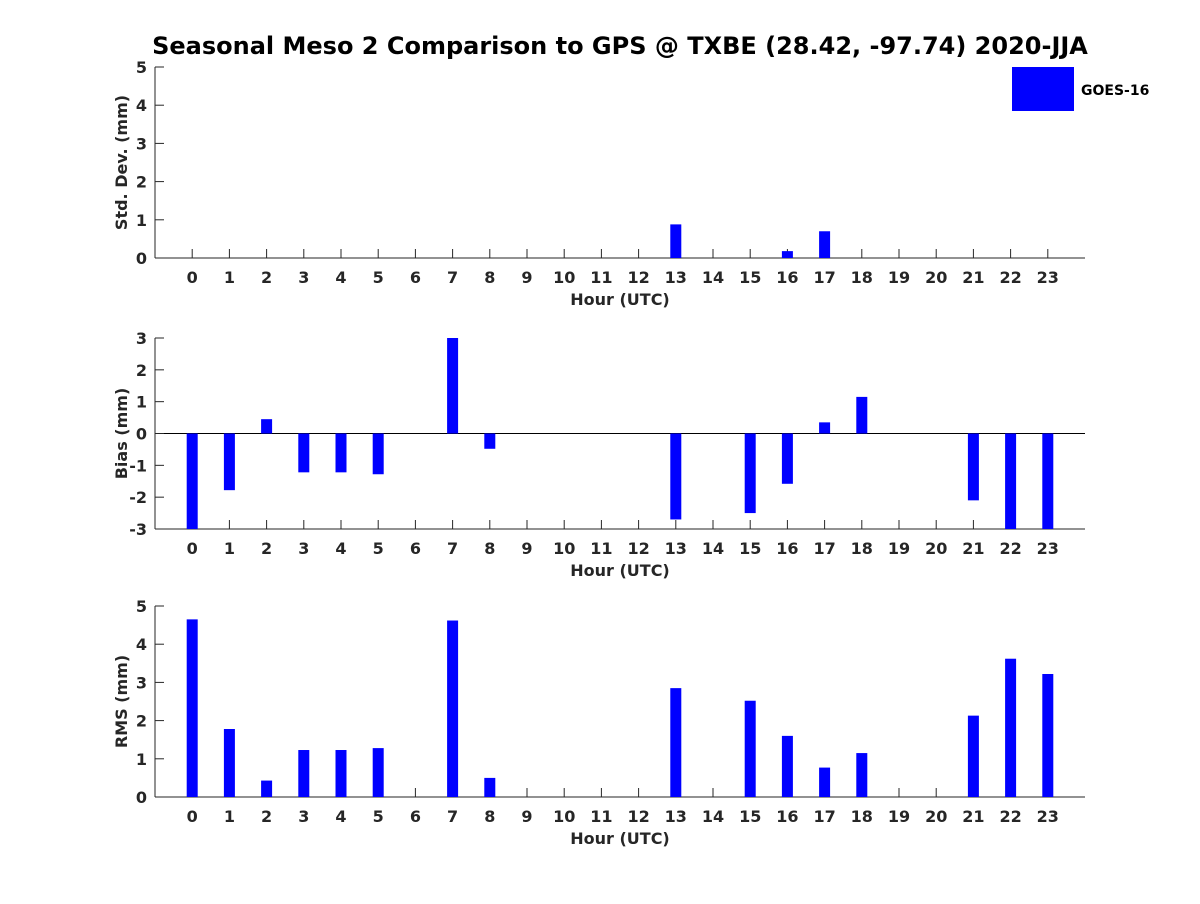 The height and width of the screenshot is (904, 1200). Describe the element at coordinates (141, 721) in the screenshot. I see `y-tick-label: 2` at that location.